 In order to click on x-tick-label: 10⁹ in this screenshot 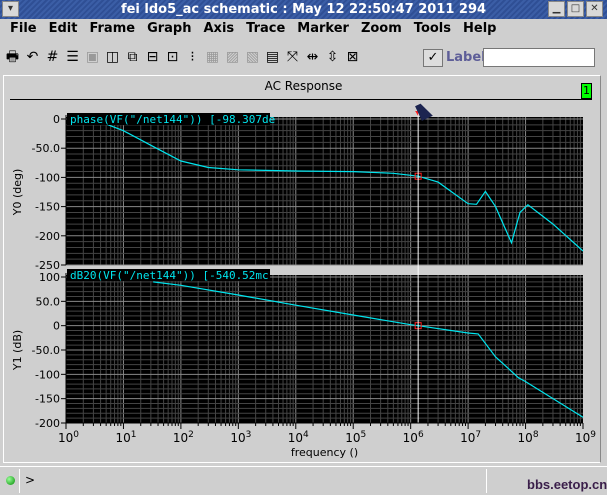, I will do `click(585, 437)`.